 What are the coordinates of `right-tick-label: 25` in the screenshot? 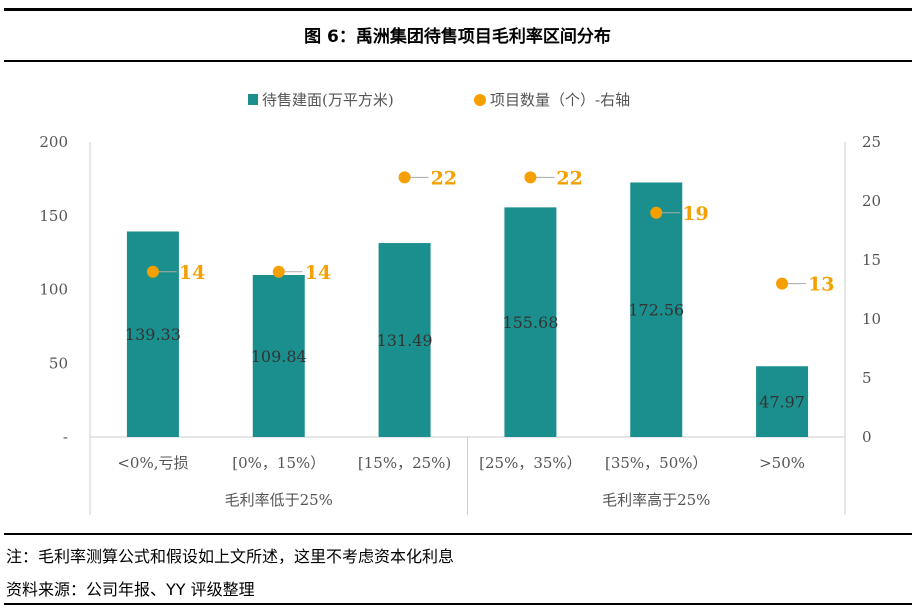 It's located at (871, 142).